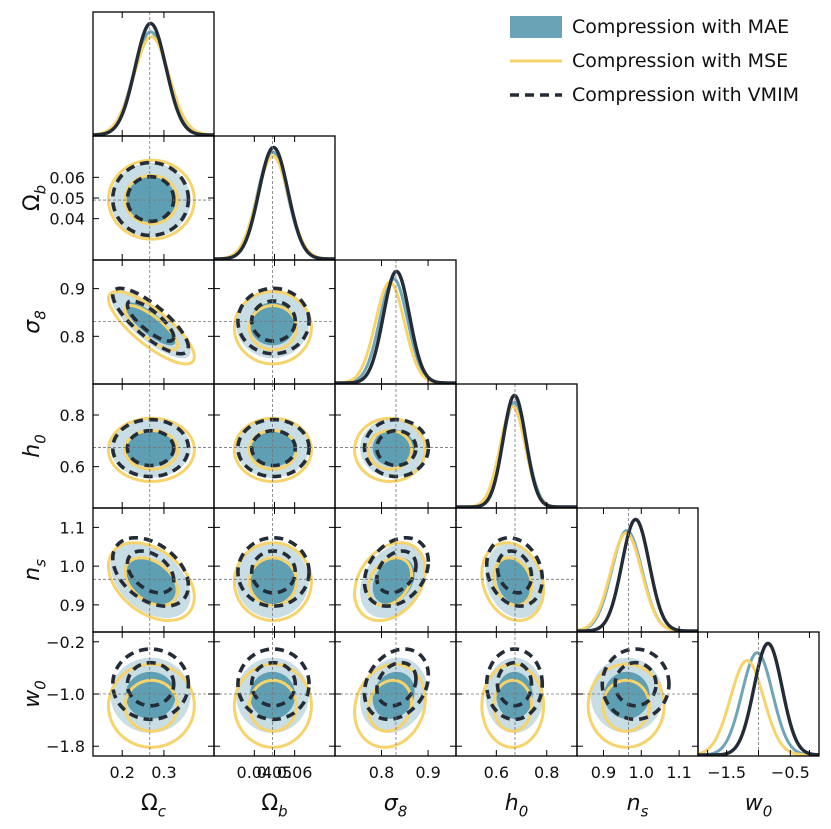 This screenshot has width=831, height=829. What do you see at coordinates (427, 772) in the screenshot?
I see `xtick-label-2: 0.9` at bounding box center [427, 772].